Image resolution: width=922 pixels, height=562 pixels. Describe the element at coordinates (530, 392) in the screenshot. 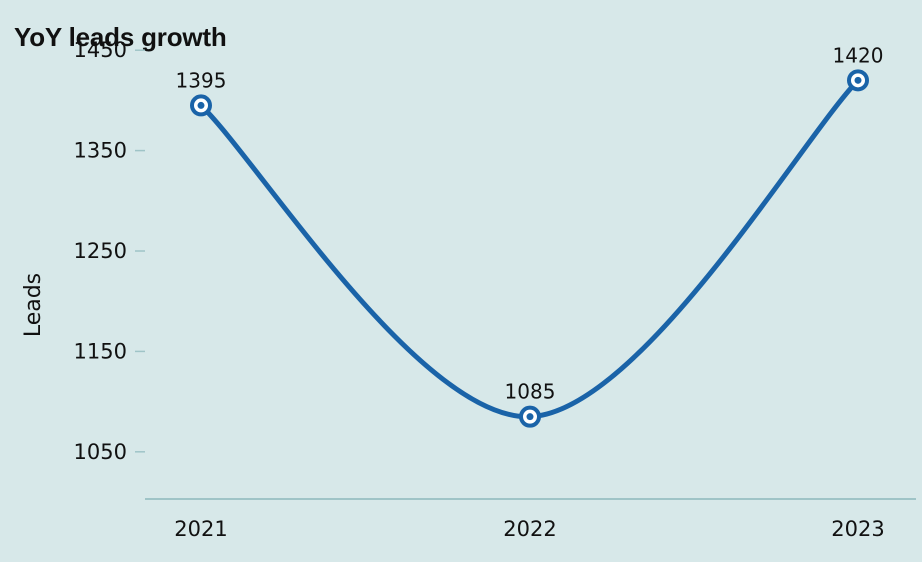

I see `data-label: 1085` at that location.